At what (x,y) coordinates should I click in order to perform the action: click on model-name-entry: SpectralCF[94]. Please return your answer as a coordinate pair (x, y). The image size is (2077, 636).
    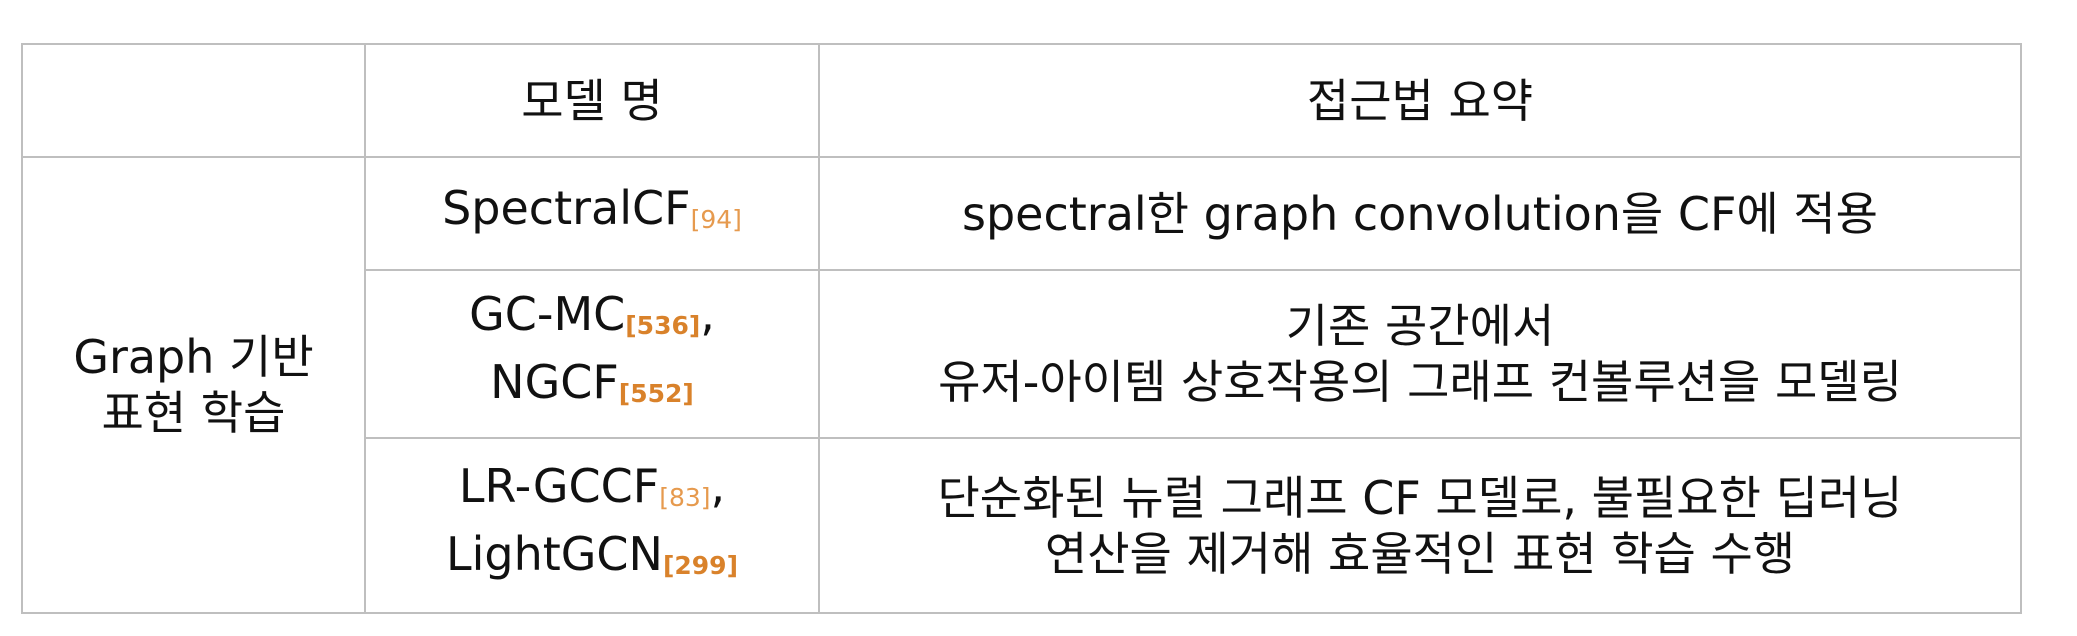
    Looking at the image, I should click on (592, 214).